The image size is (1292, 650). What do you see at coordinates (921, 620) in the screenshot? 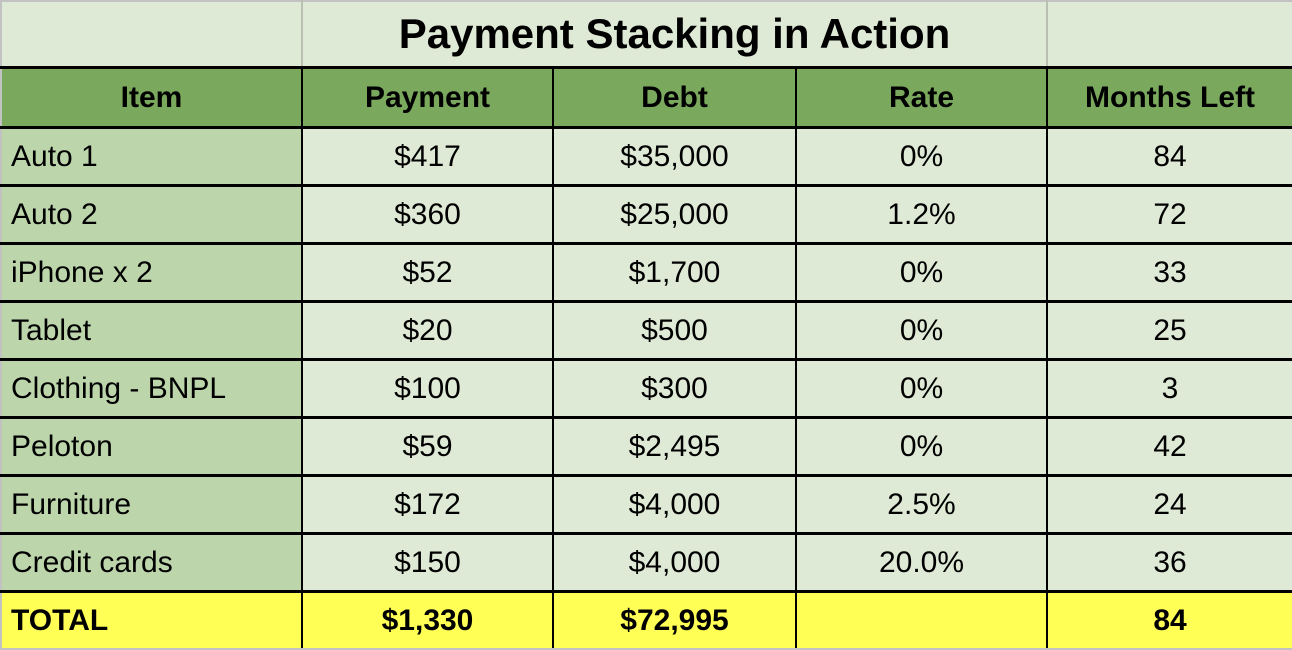
I see `total-rate-cell` at bounding box center [921, 620].